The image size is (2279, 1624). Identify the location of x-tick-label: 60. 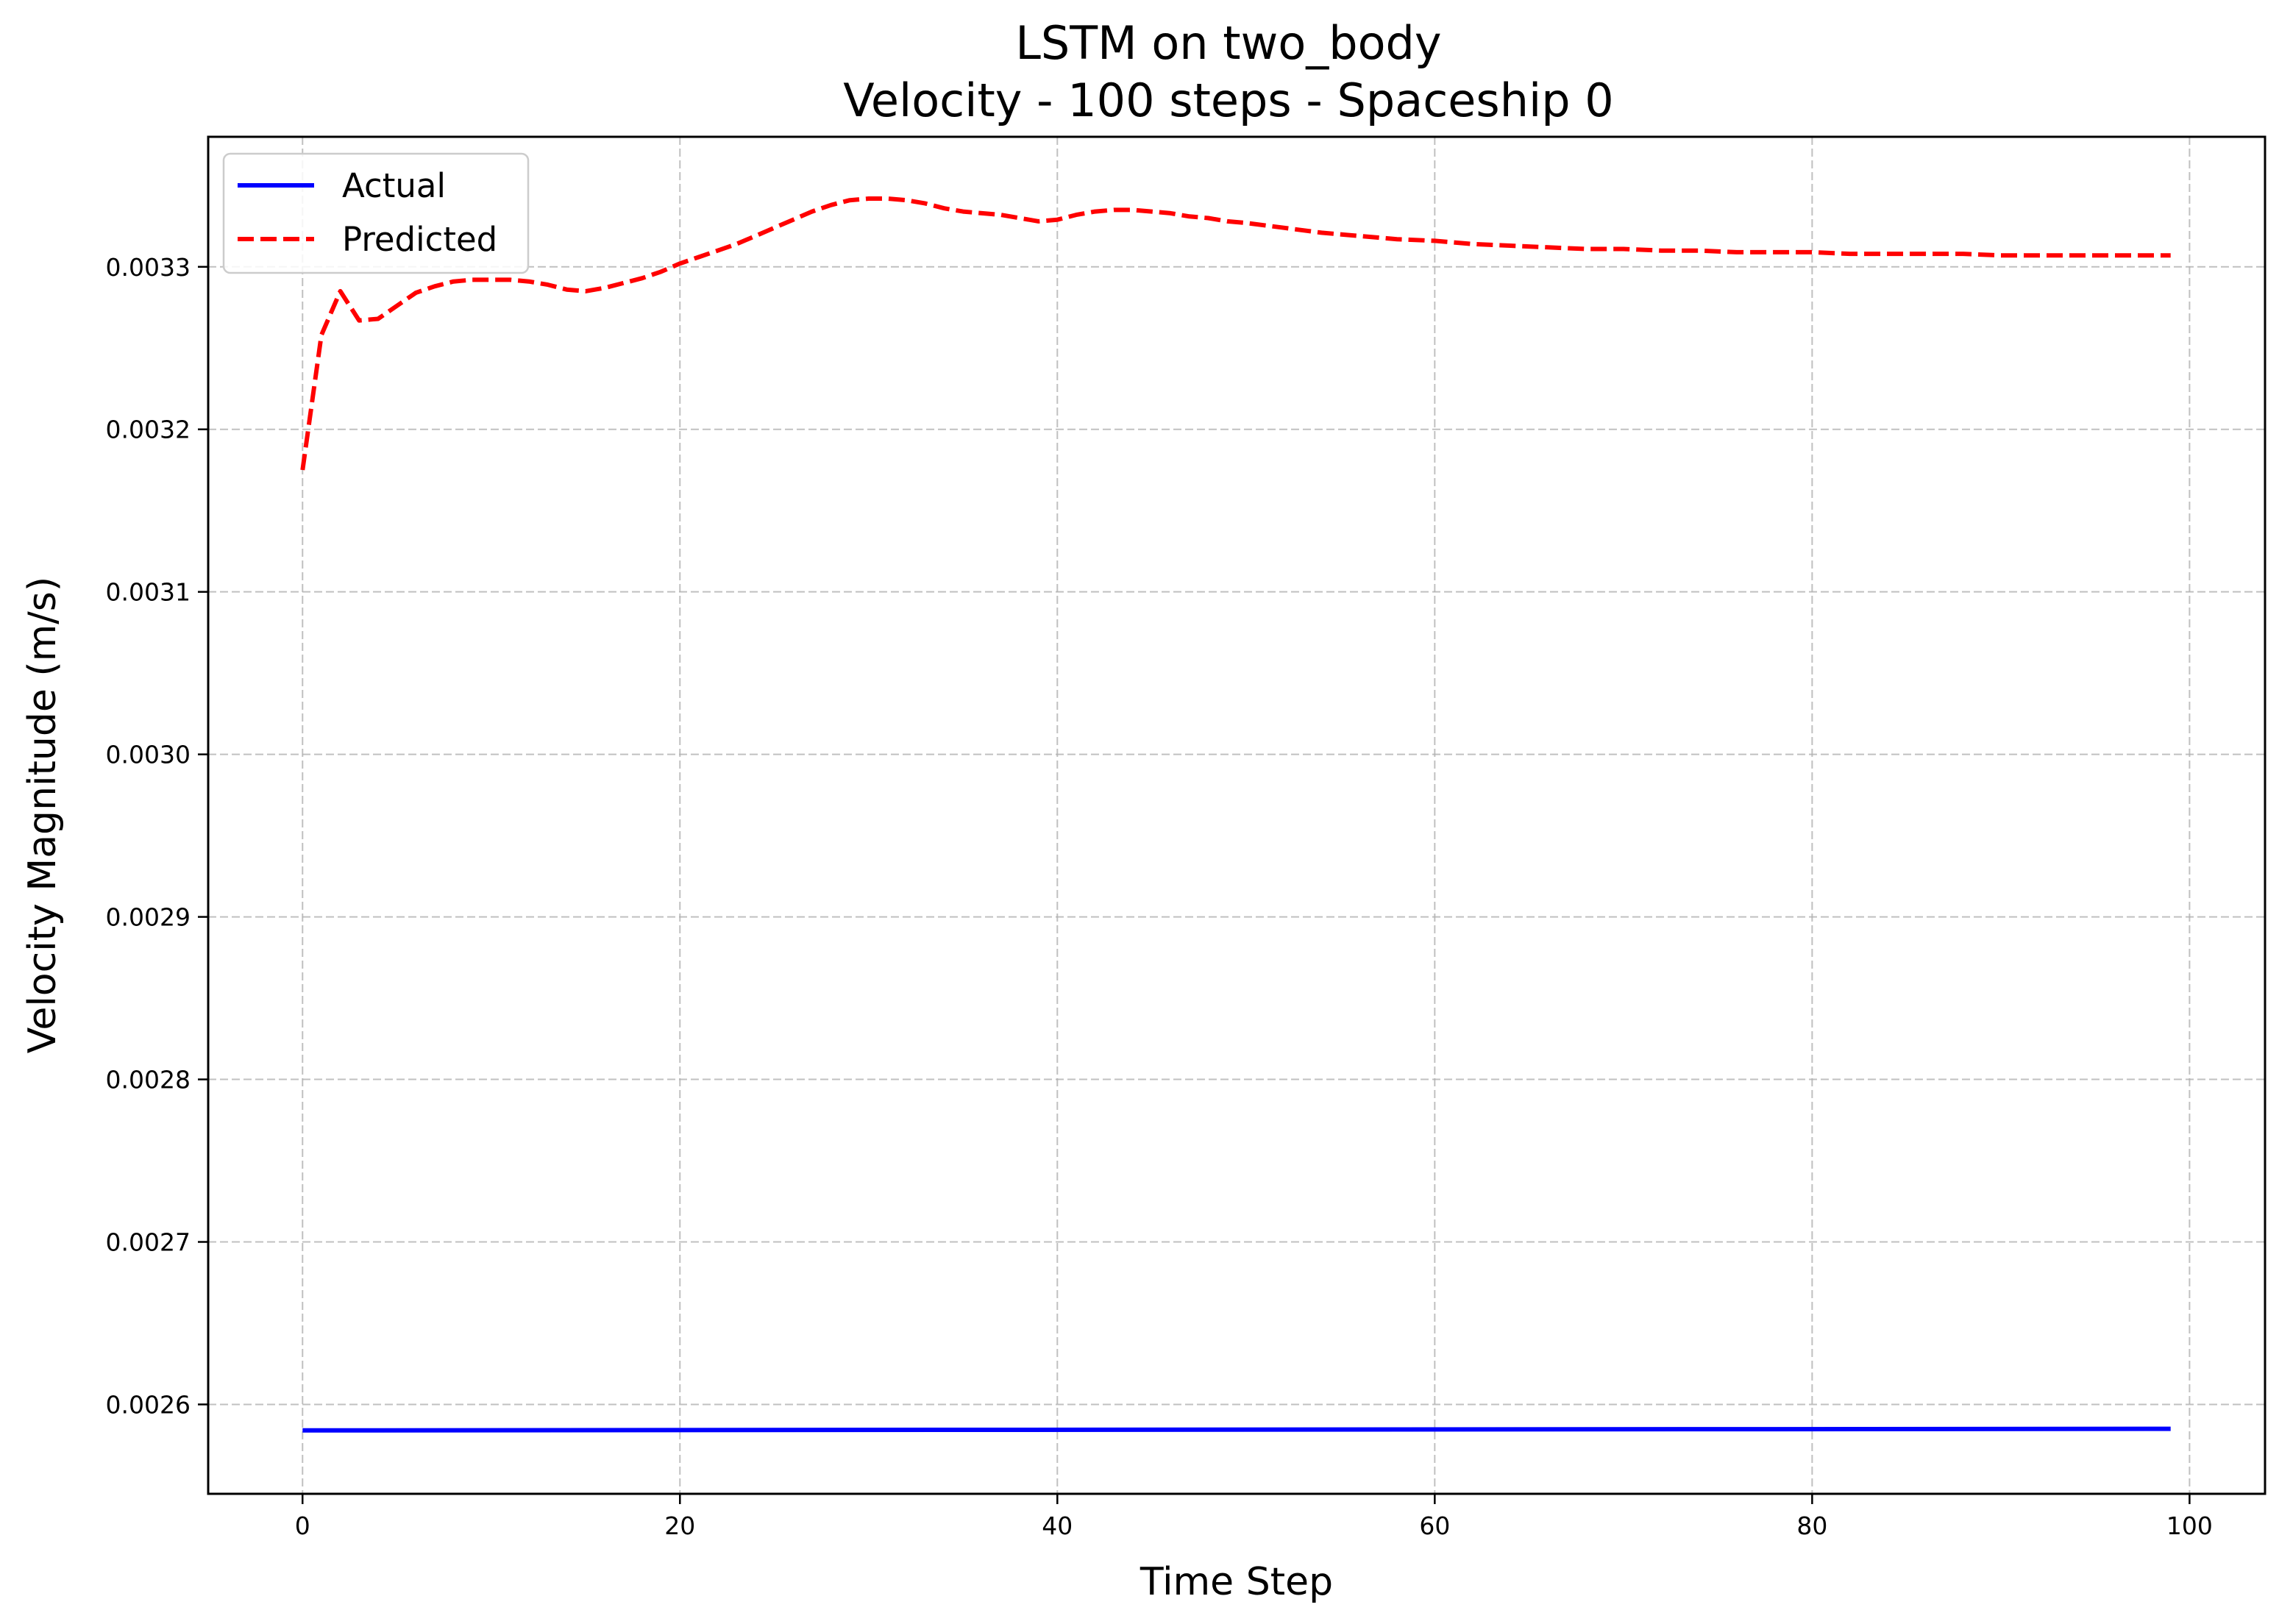
(1435, 1525).